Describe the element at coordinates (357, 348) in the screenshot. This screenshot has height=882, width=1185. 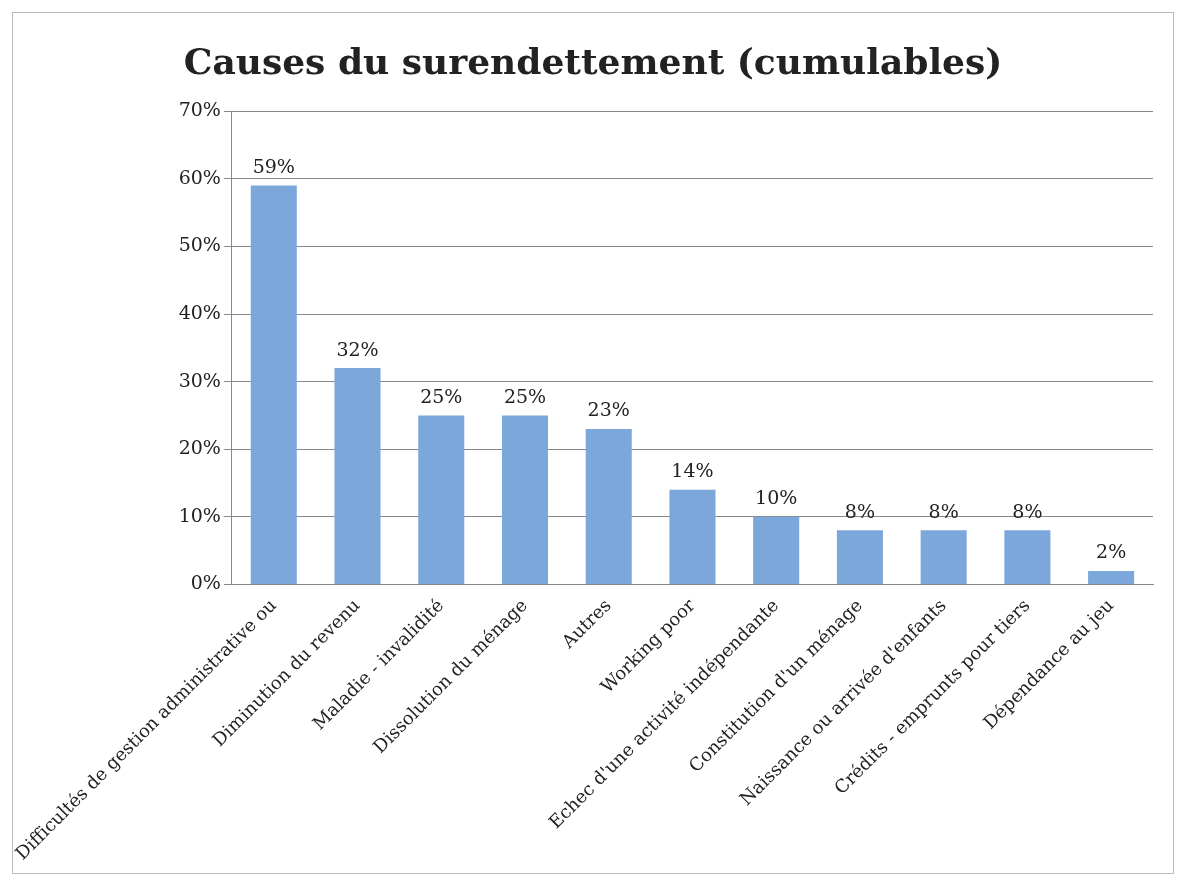
I see `data-label: 32%` at that location.